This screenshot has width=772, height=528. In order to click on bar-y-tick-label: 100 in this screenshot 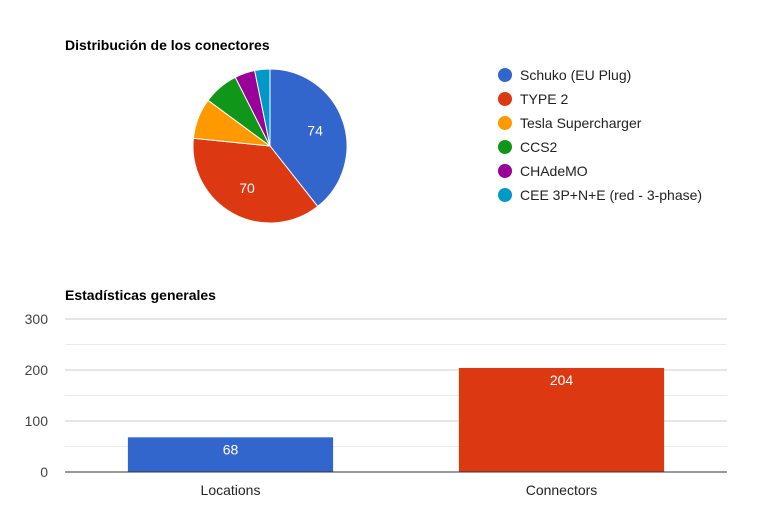, I will do `click(37, 421)`.